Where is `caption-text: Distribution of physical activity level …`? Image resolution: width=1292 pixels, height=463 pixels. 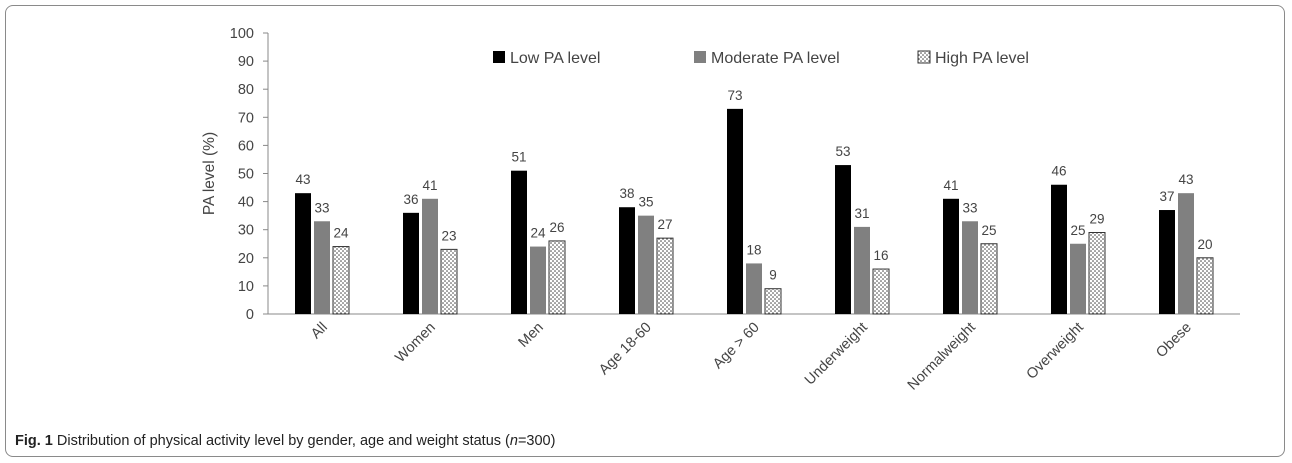
caption-text: Distribution of physical activity level … is located at coordinates (281, 441).